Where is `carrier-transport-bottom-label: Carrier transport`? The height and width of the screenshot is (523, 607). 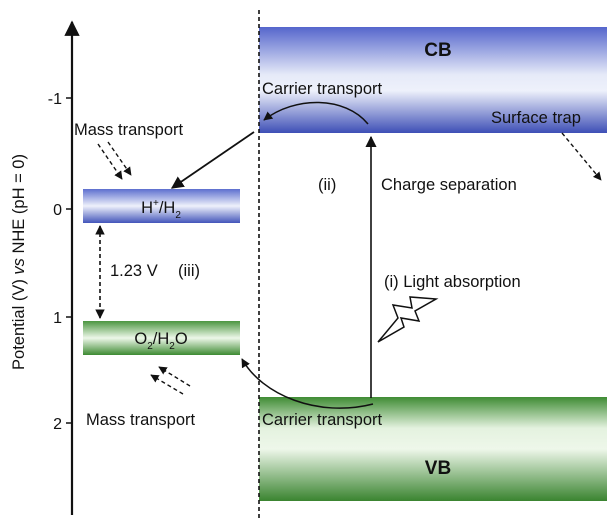
carrier-transport-bottom-label: Carrier transport is located at coordinates (322, 420).